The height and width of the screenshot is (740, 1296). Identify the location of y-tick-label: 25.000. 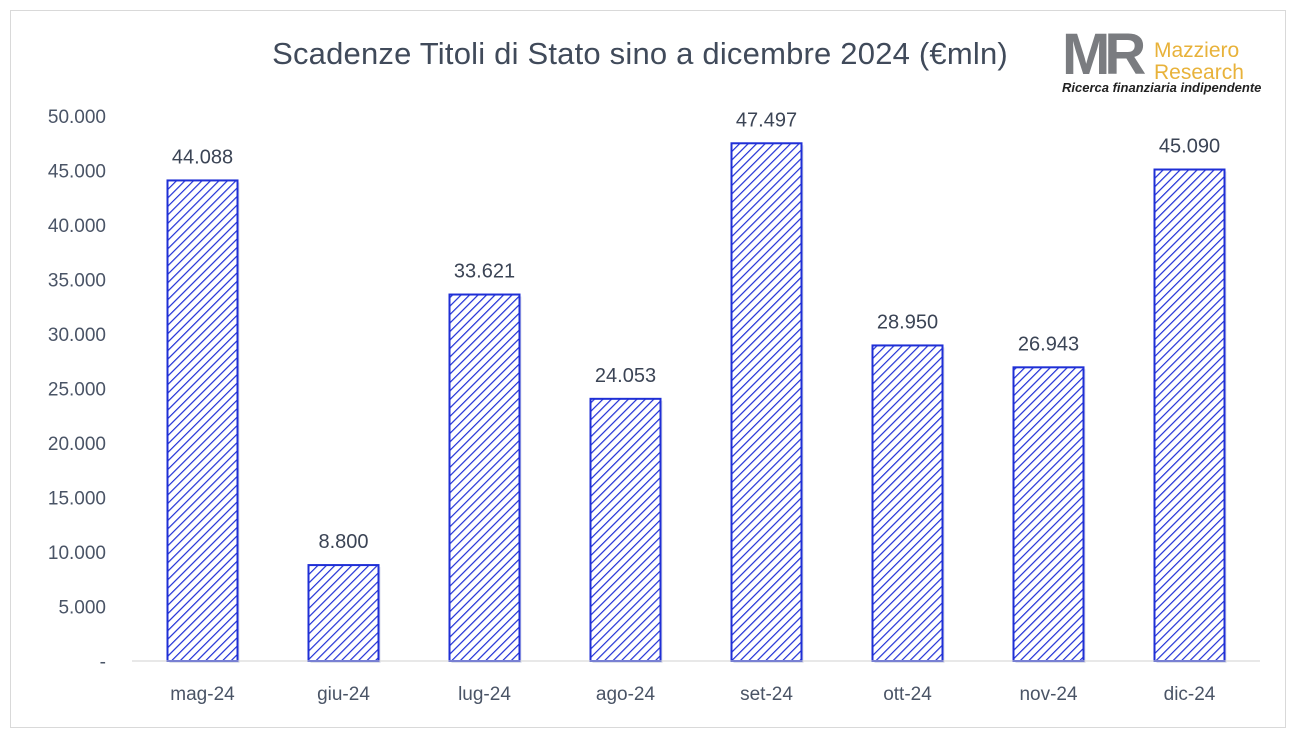
(77, 390).